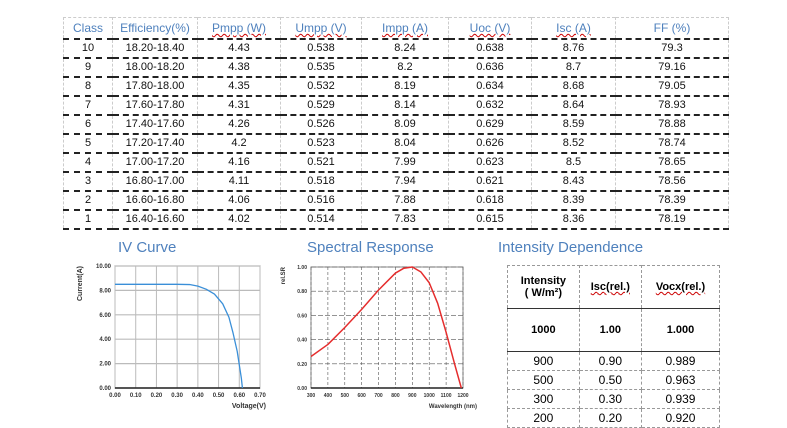 The height and width of the screenshot is (428, 787). Describe the element at coordinates (490, 68) in the screenshot. I see `table-cell: 0.636` at that location.